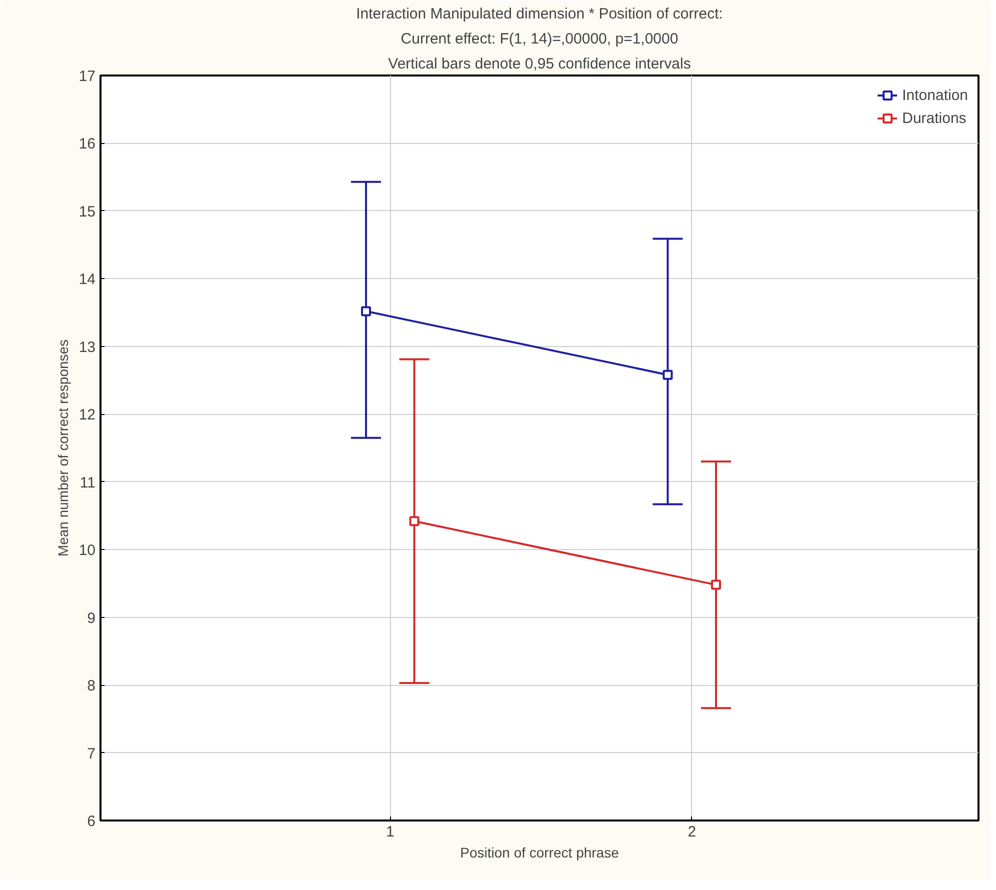  I want to click on y-tick-label: 12, so click(87, 415).